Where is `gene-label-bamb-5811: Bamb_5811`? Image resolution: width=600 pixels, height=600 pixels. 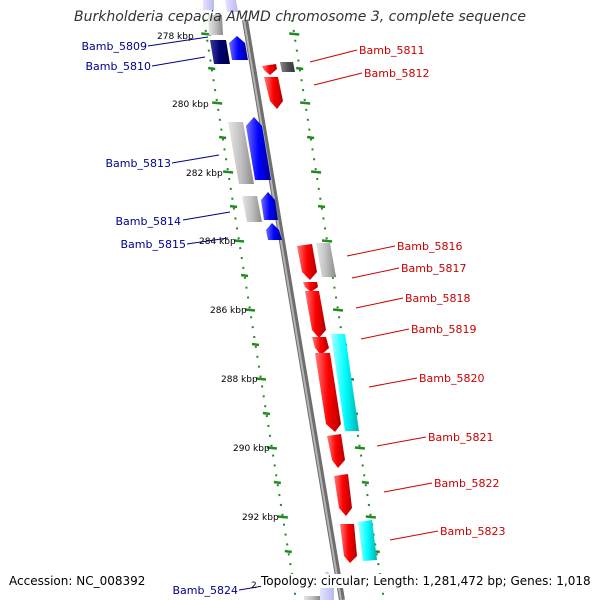
gene-label-bamb-5811: Bamb_5811 is located at coordinates (391, 50).